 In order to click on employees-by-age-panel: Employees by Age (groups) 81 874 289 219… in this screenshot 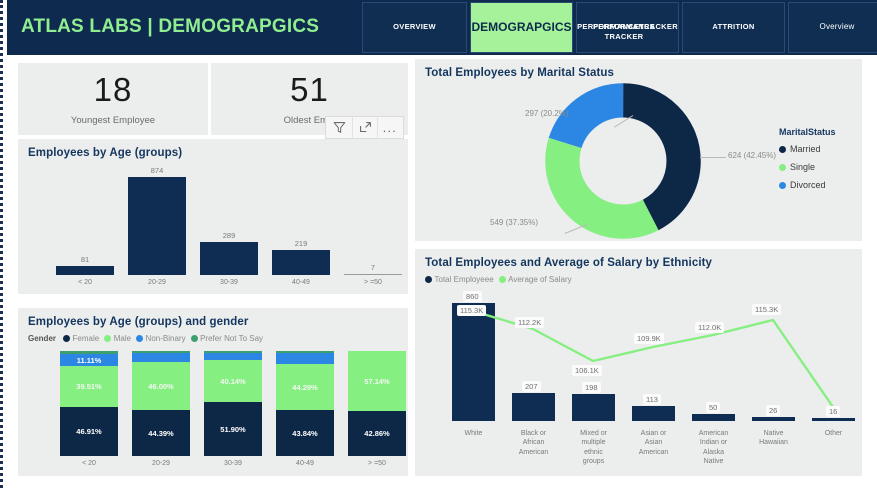, I will do `click(213, 216)`.